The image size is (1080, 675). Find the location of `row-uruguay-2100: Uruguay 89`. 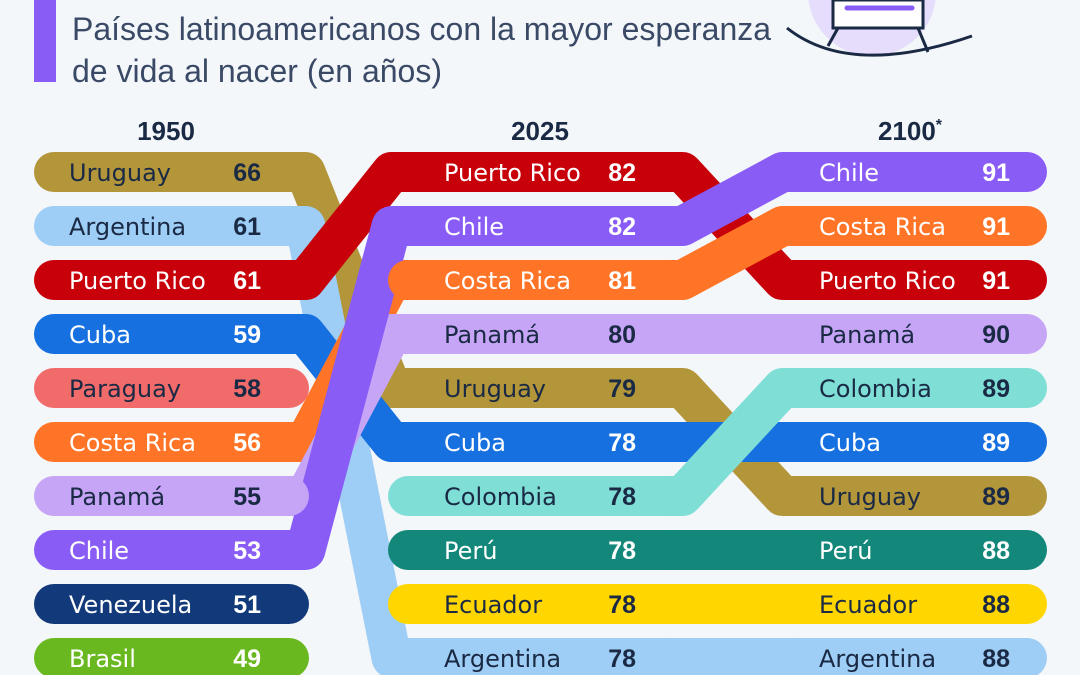

row-uruguay-2100: Uruguay 89 is located at coordinates (914, 496).